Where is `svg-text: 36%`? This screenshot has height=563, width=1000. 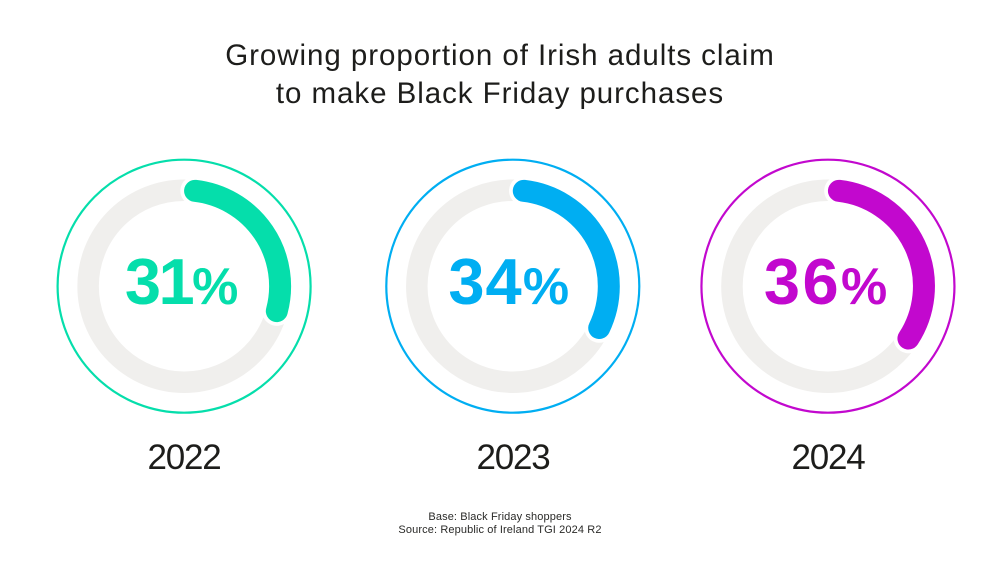
svg-text: 36% is located at coordinates (825, 281).